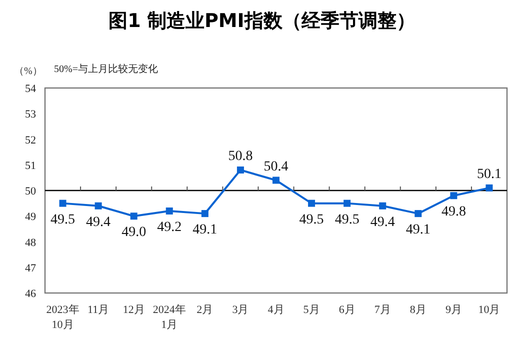  What do you see at coordinates (453, 212) in the screenshot?
I see `data-label: 49.8` at bounding box center [453, 212].